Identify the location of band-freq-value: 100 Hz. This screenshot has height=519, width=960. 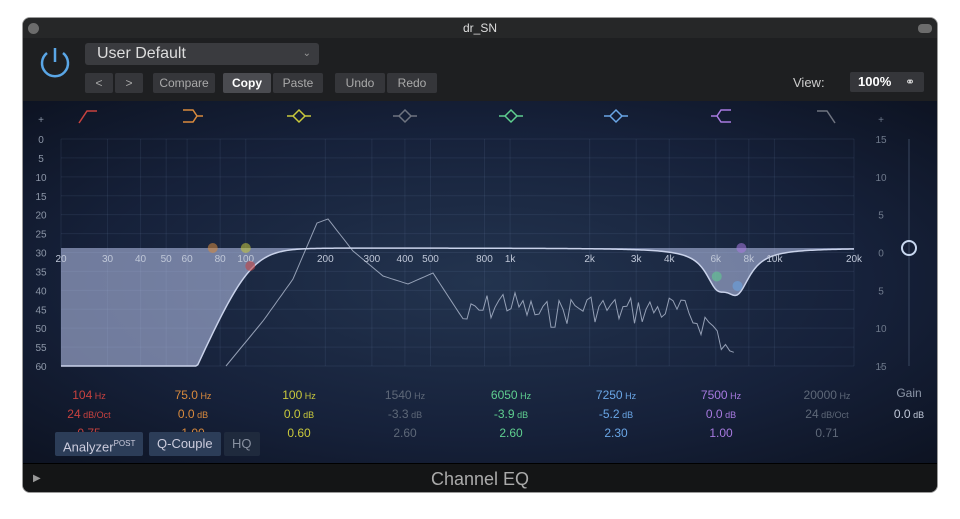
(299, 395).